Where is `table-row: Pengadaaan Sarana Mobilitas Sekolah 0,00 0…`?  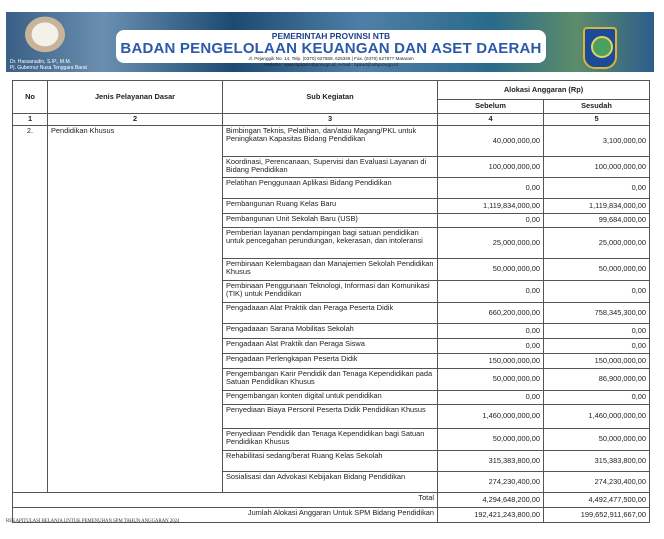 table-row: Pengadaaan Sarana Mobilitas Sekolah 0,00 0… is located at coordinates (332, 331).